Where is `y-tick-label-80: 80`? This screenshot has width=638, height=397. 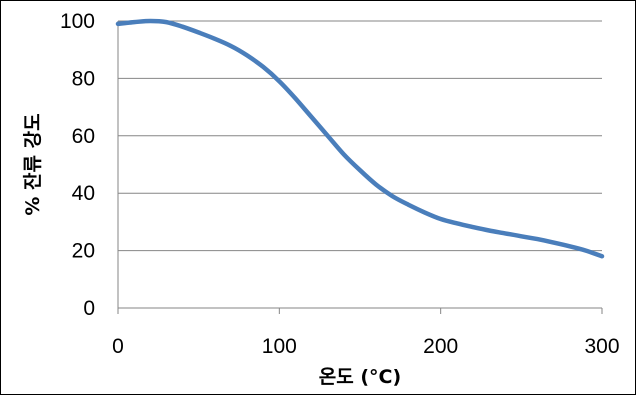
y-tick-label-80: 80 is located at coordinates (83, 78).